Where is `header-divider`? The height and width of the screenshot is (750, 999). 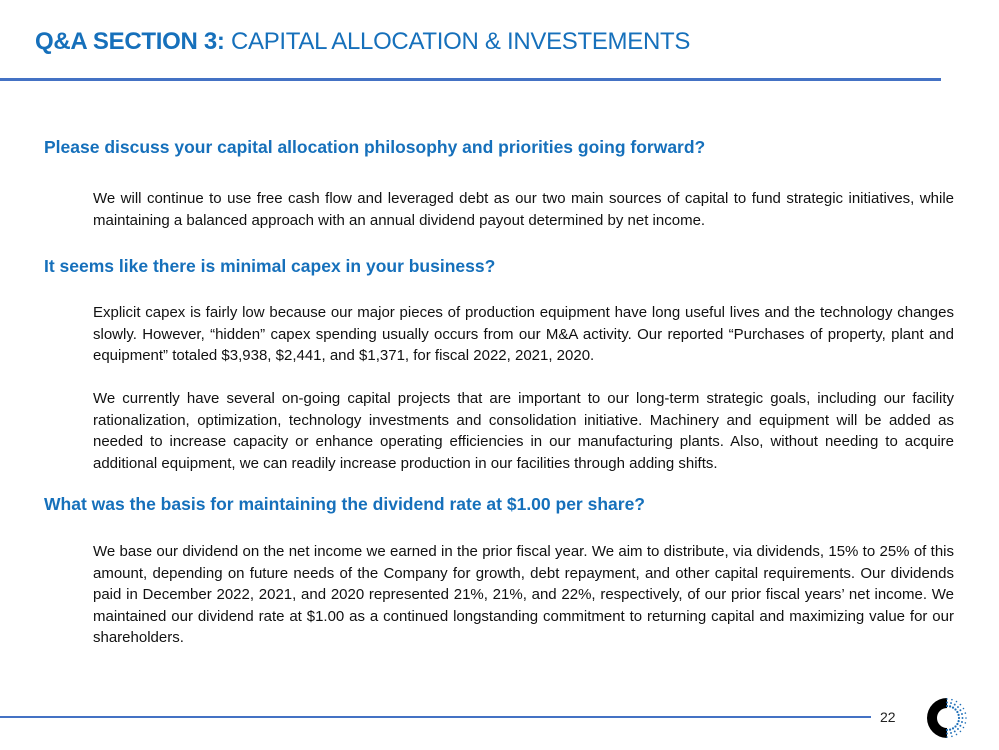 header-divider is located at coordinates (470, 79).